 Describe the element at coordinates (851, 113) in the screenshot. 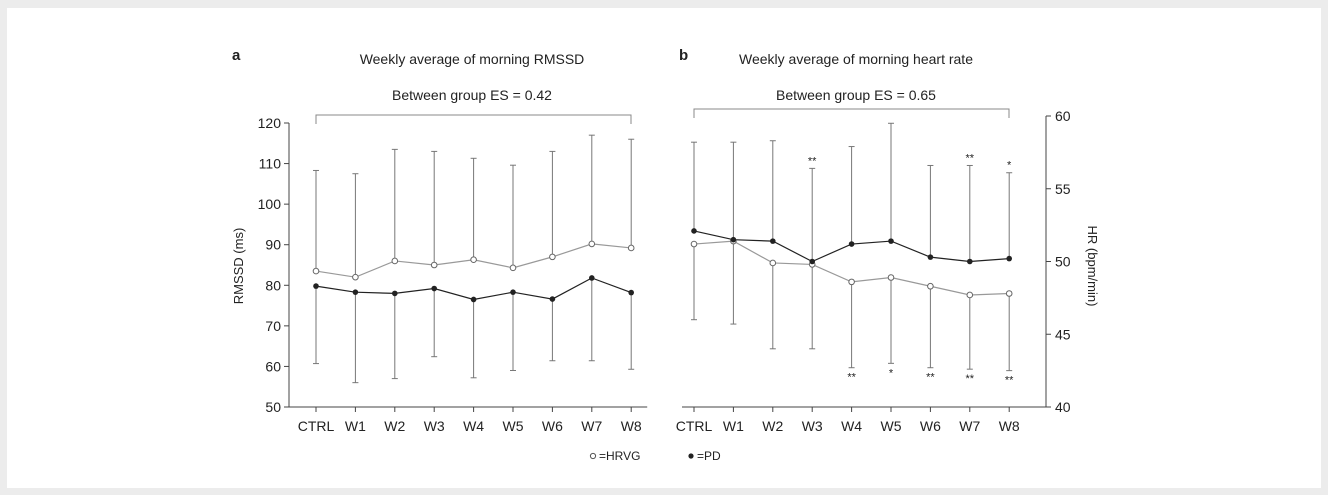

I see `panel-b-es-bracket` at that location.